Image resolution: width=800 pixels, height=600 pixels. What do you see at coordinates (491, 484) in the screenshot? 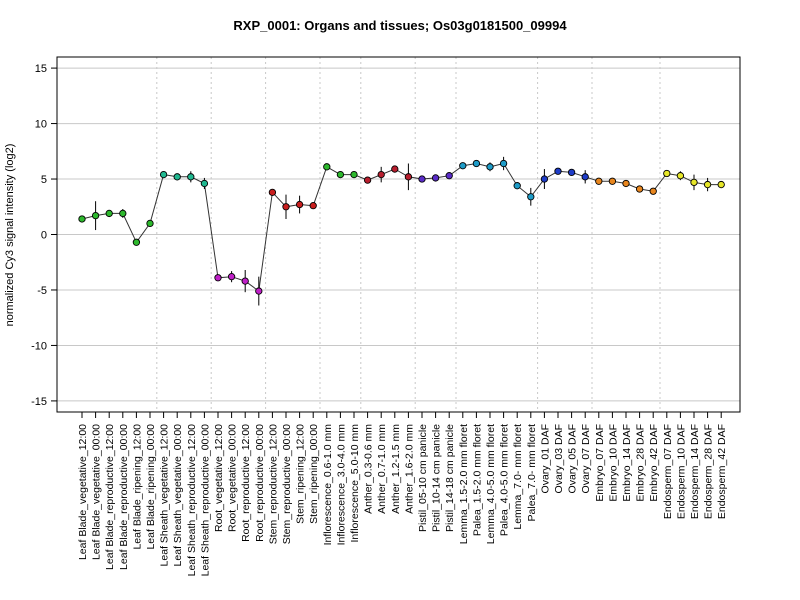
I see `x-tick-label: Lemma_4.0-5.0 mm floret` at bounding box center [491, 484].